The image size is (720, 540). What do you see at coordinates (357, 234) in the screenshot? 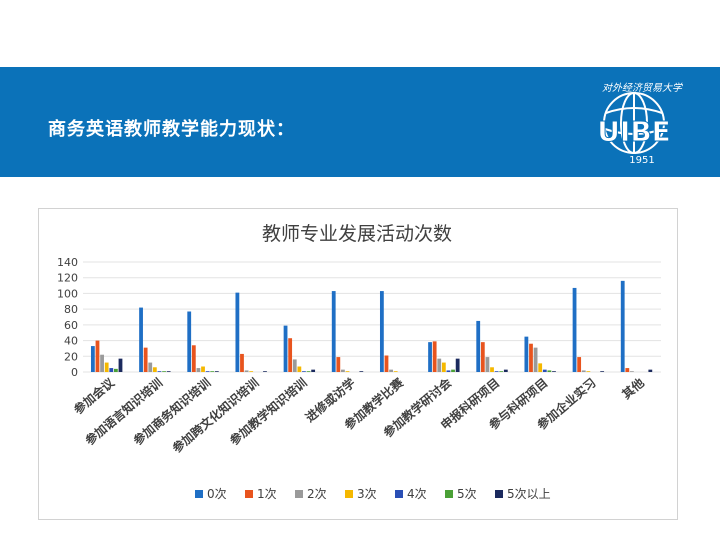
I see `chart-title: 教师专业发展活动次数` at bounding box center [357, 234].